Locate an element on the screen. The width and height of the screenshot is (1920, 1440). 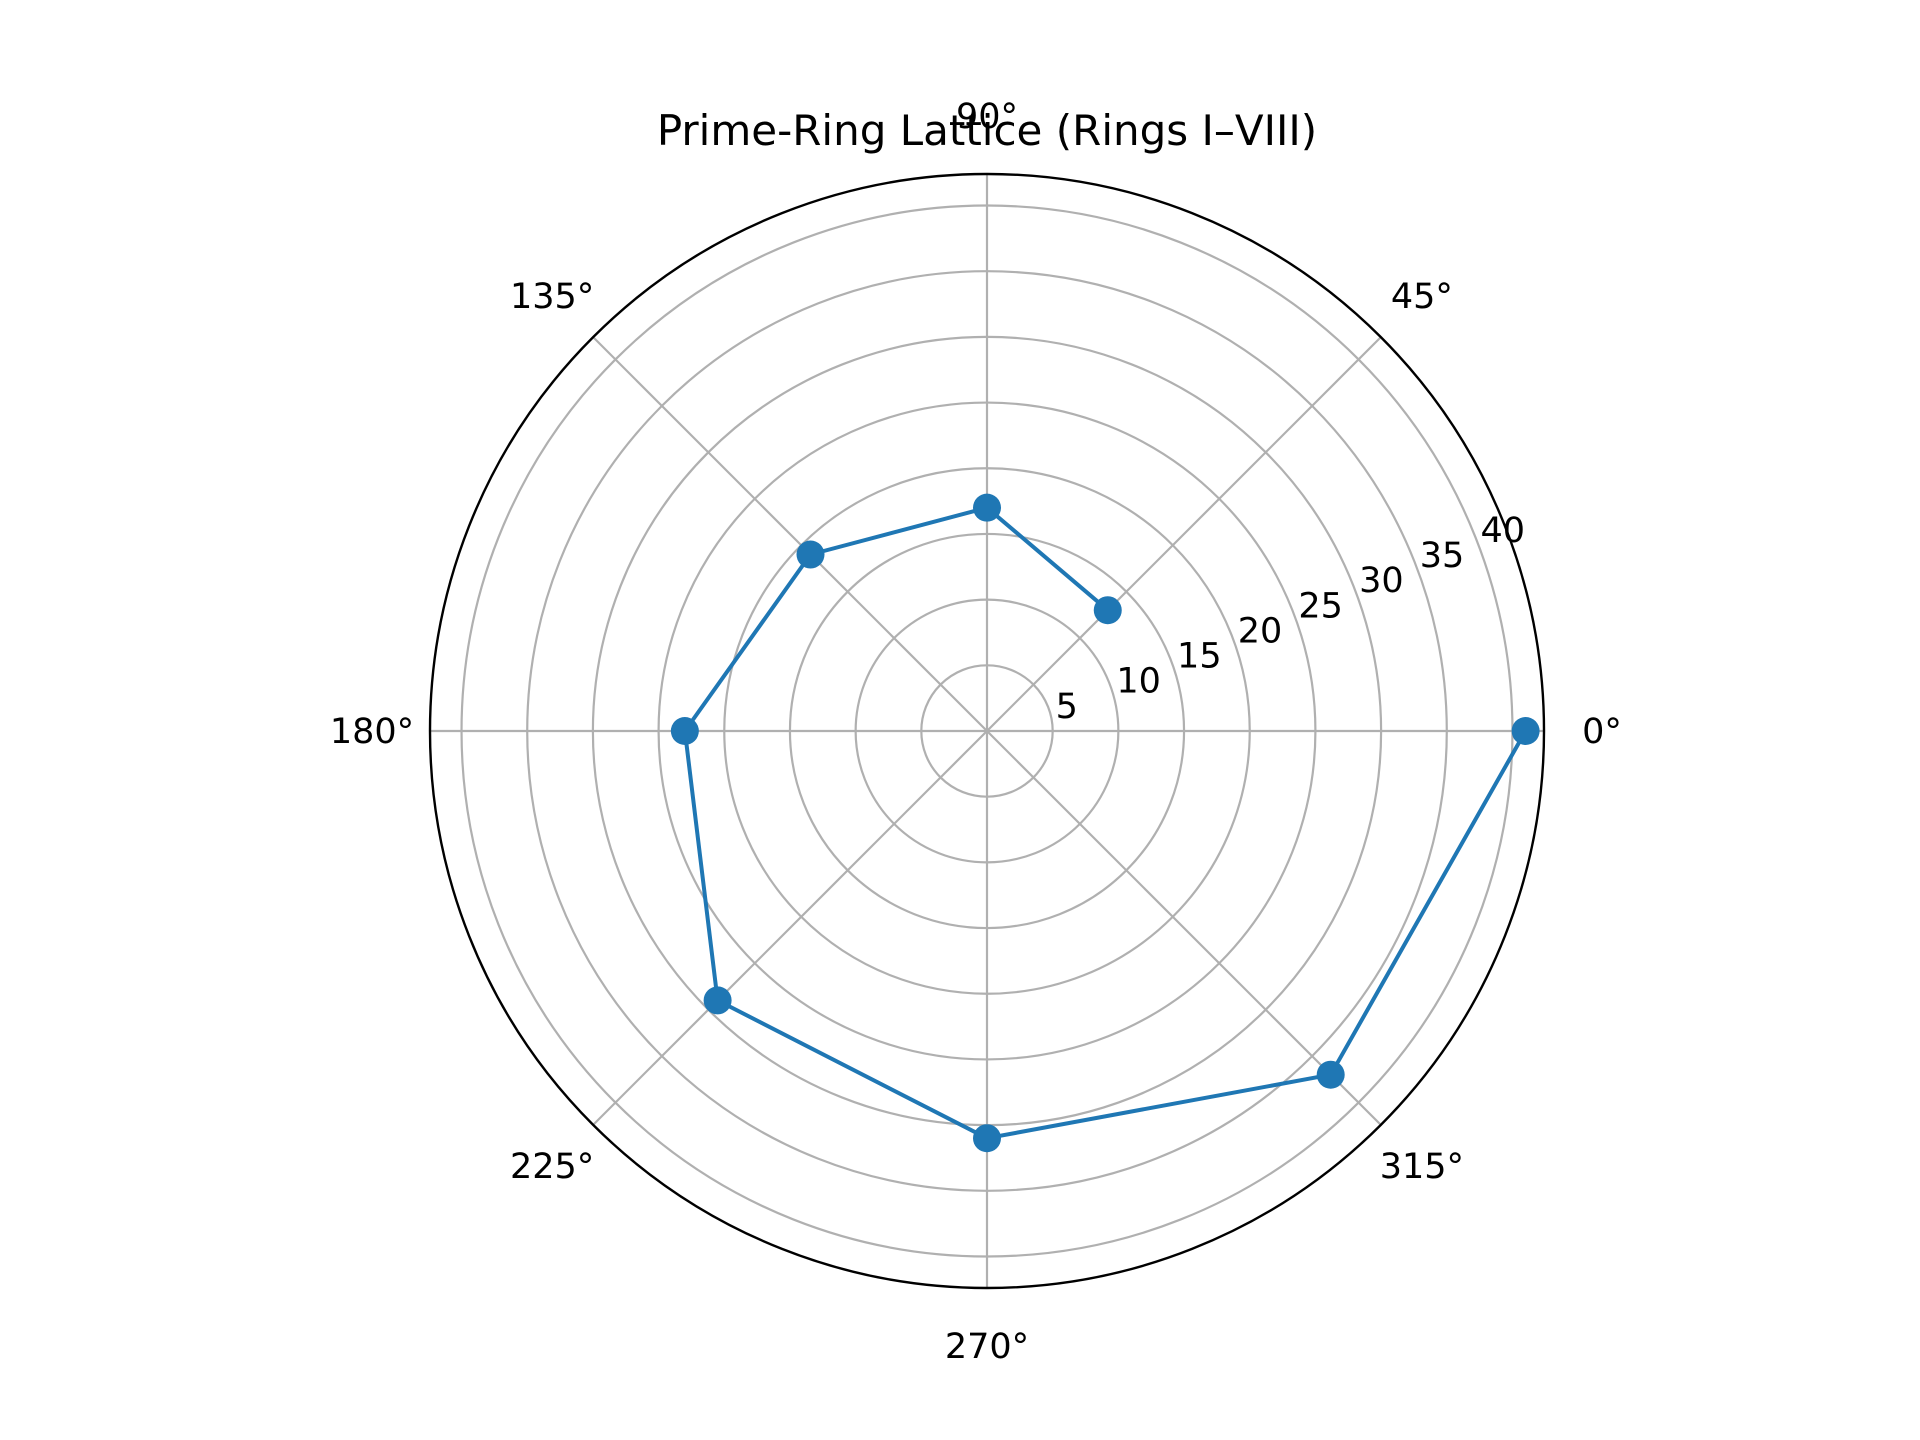
theta-tick-label-45: 45° is located at coordinates (1422, 297).